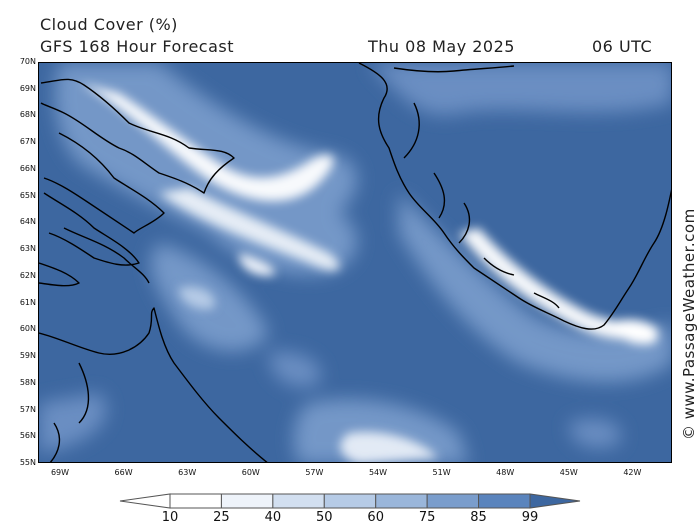  Describe the element at coordinates (689, 324) in the screenshot. I see `watermark: © www.PassageWeather.com` at that location.